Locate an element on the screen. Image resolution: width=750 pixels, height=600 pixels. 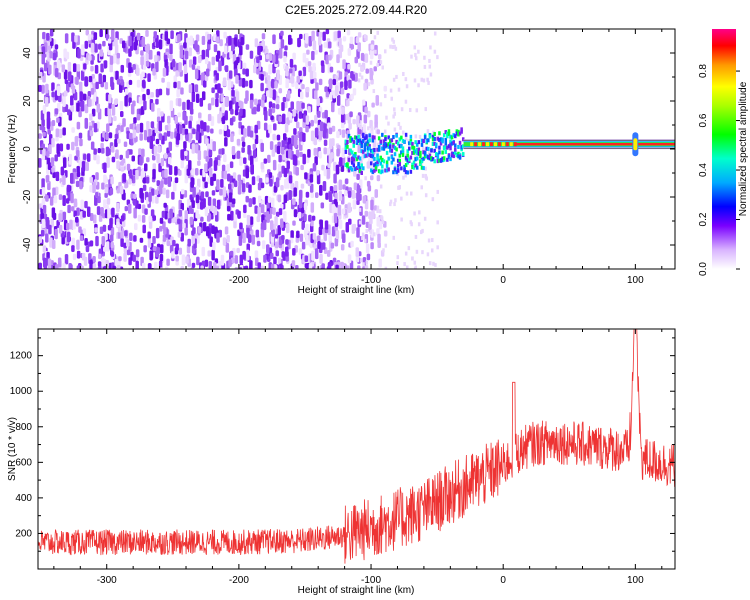
spectrogram-x-tick-label: 100 is located at coordinates (635, 280).